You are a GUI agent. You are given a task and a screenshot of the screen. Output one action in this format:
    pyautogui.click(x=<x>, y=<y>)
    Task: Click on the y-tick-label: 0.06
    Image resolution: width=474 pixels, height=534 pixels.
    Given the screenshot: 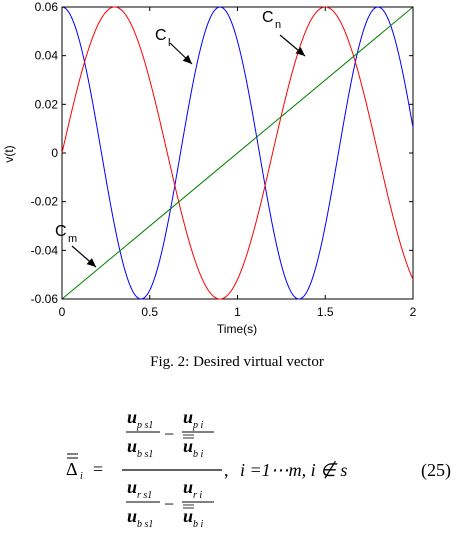 What is the action you would take?
    pyautogui.click(x=47, y=7)
    